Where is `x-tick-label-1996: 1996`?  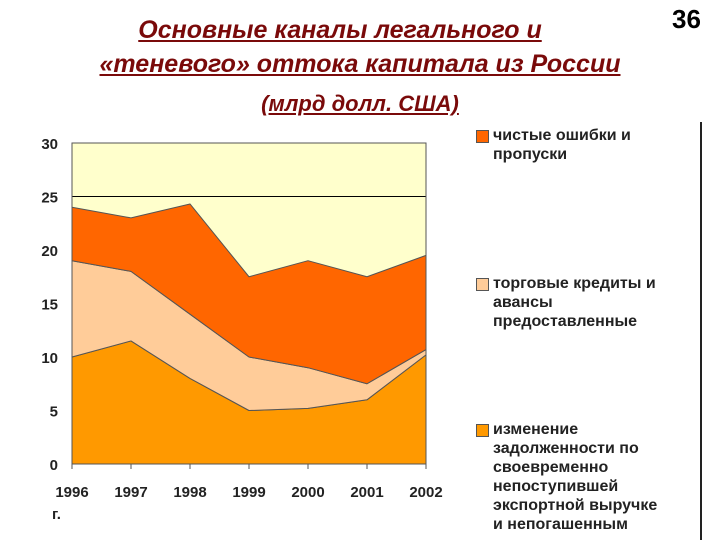 x-tick-label-1996: 1996 is located at coordinates (71, 492).